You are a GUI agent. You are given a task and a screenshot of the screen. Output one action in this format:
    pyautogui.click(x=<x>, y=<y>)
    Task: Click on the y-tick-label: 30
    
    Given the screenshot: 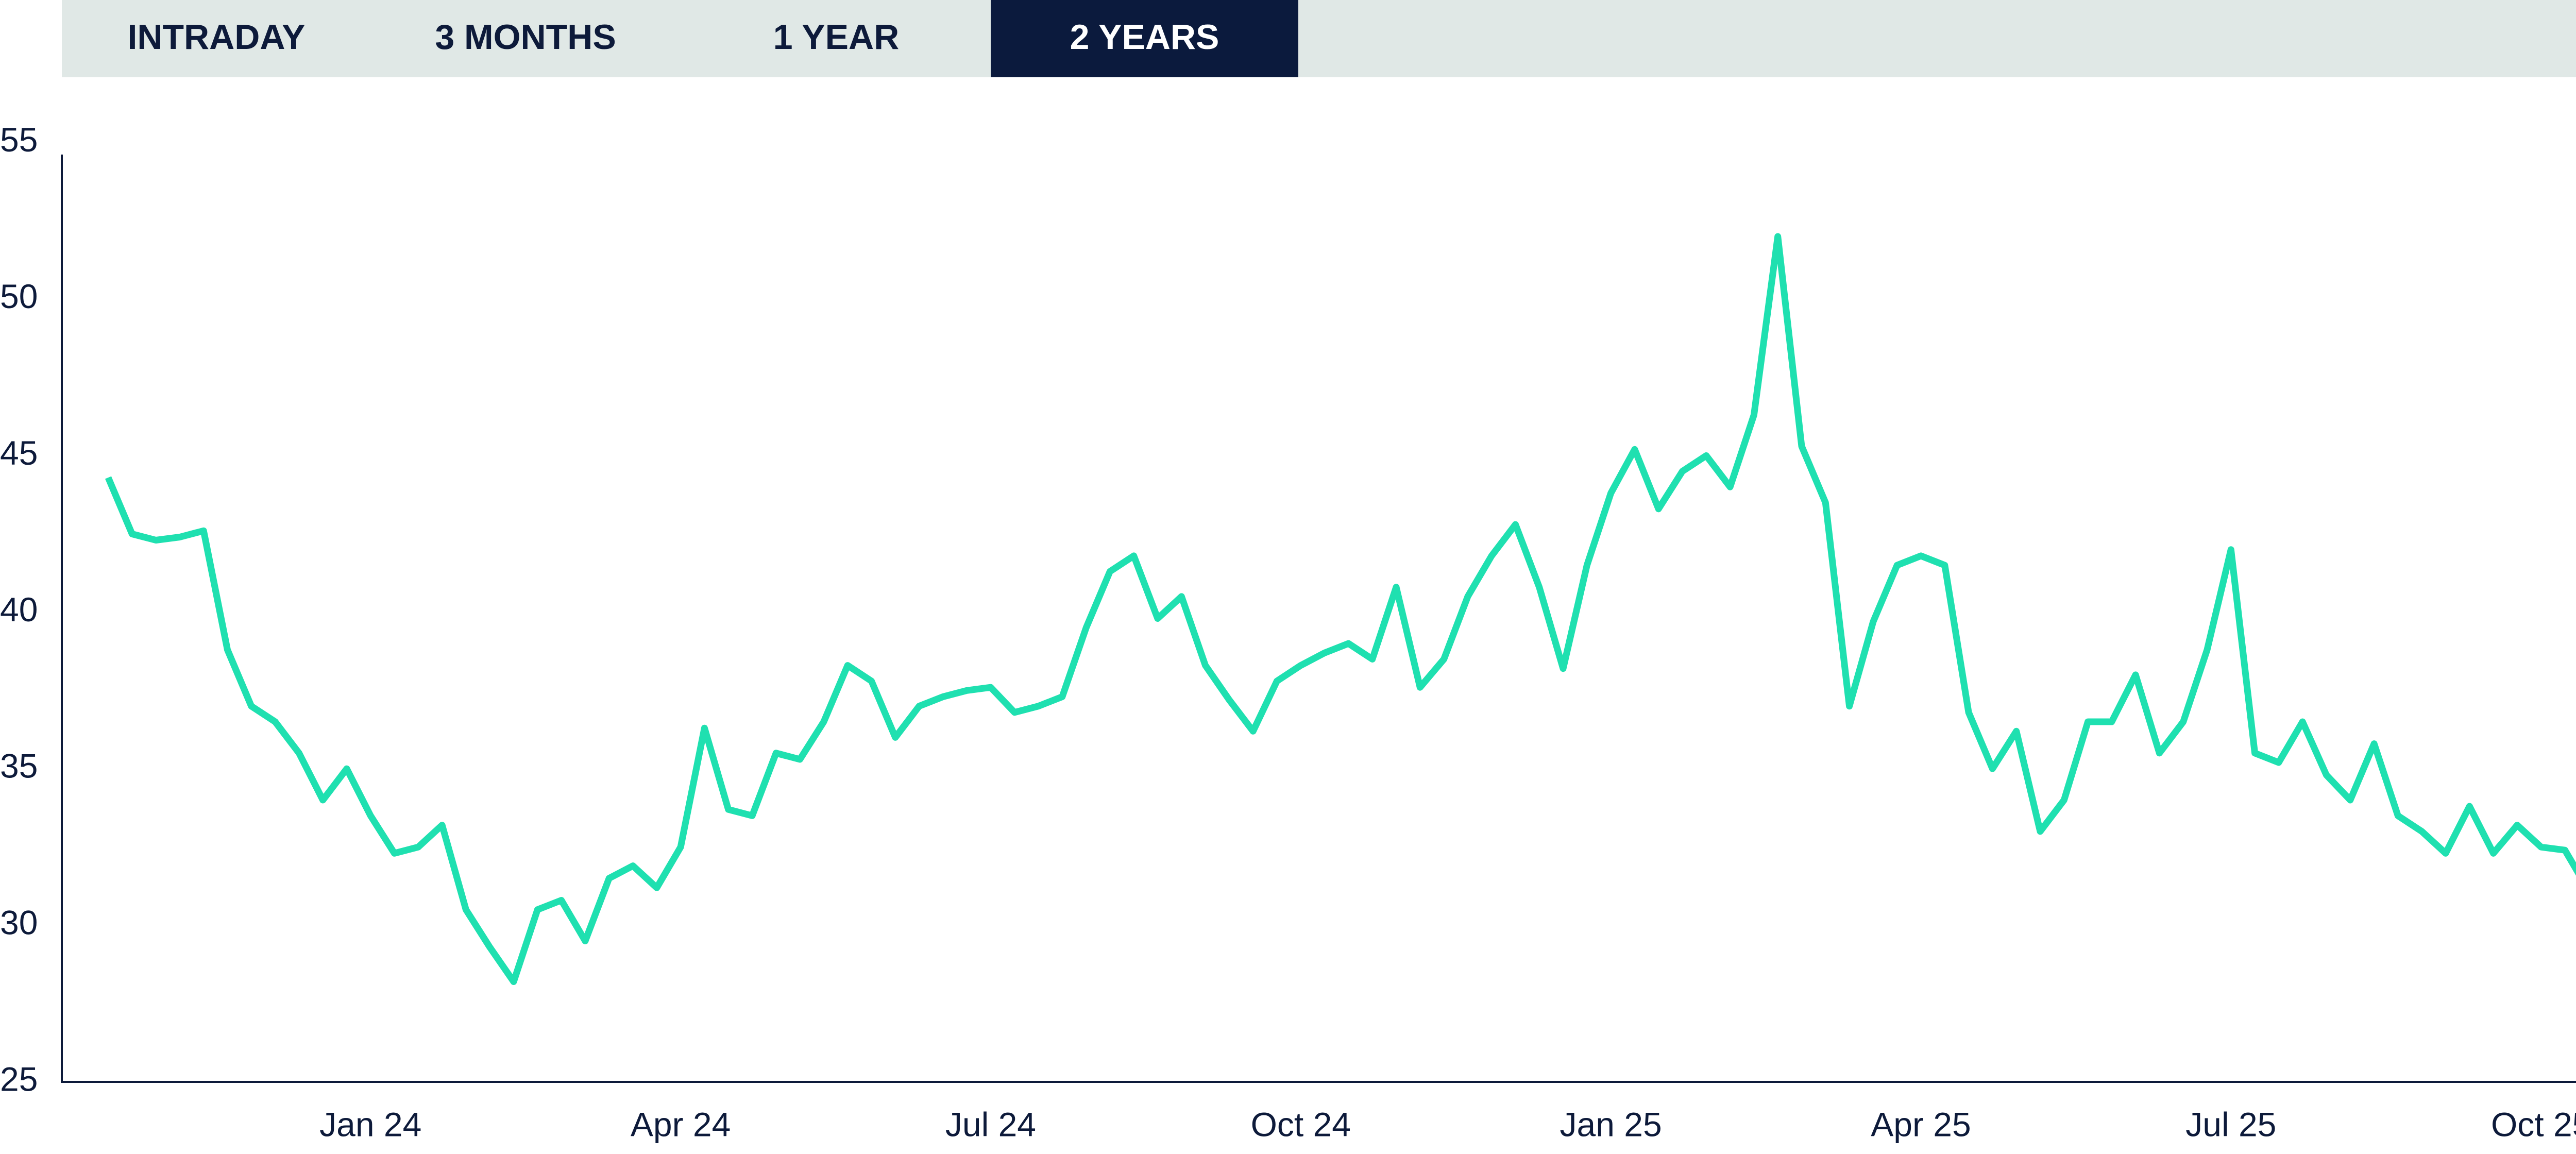 What is the action you would take?
    pyautogui.click(x=19, y=923)
    